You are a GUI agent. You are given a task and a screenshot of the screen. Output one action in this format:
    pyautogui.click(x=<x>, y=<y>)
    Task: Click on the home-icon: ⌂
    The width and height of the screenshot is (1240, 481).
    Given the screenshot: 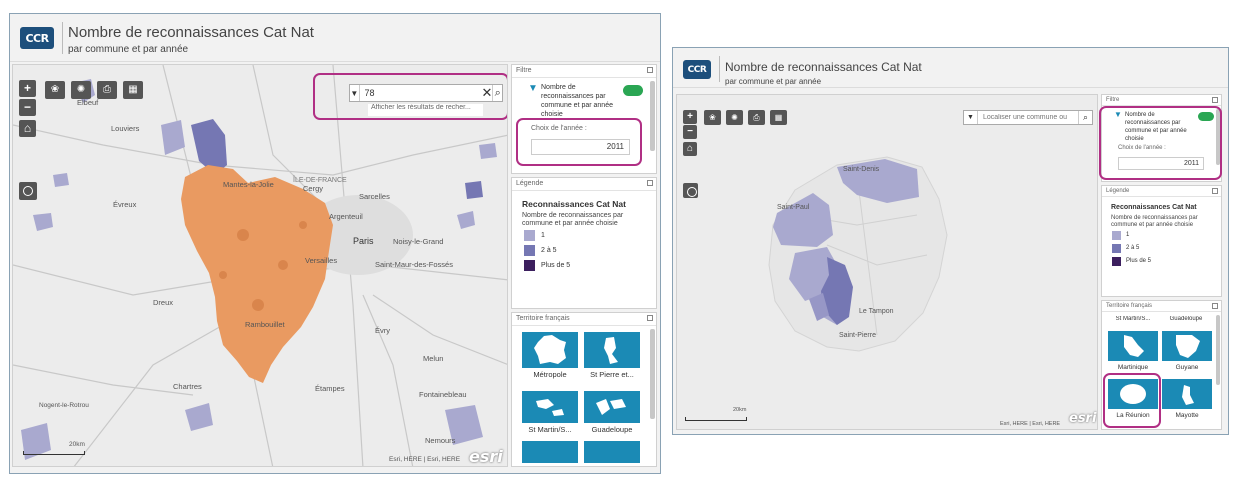 What is the action you would take?
    pyautogui.click(x=27, y=128)
    